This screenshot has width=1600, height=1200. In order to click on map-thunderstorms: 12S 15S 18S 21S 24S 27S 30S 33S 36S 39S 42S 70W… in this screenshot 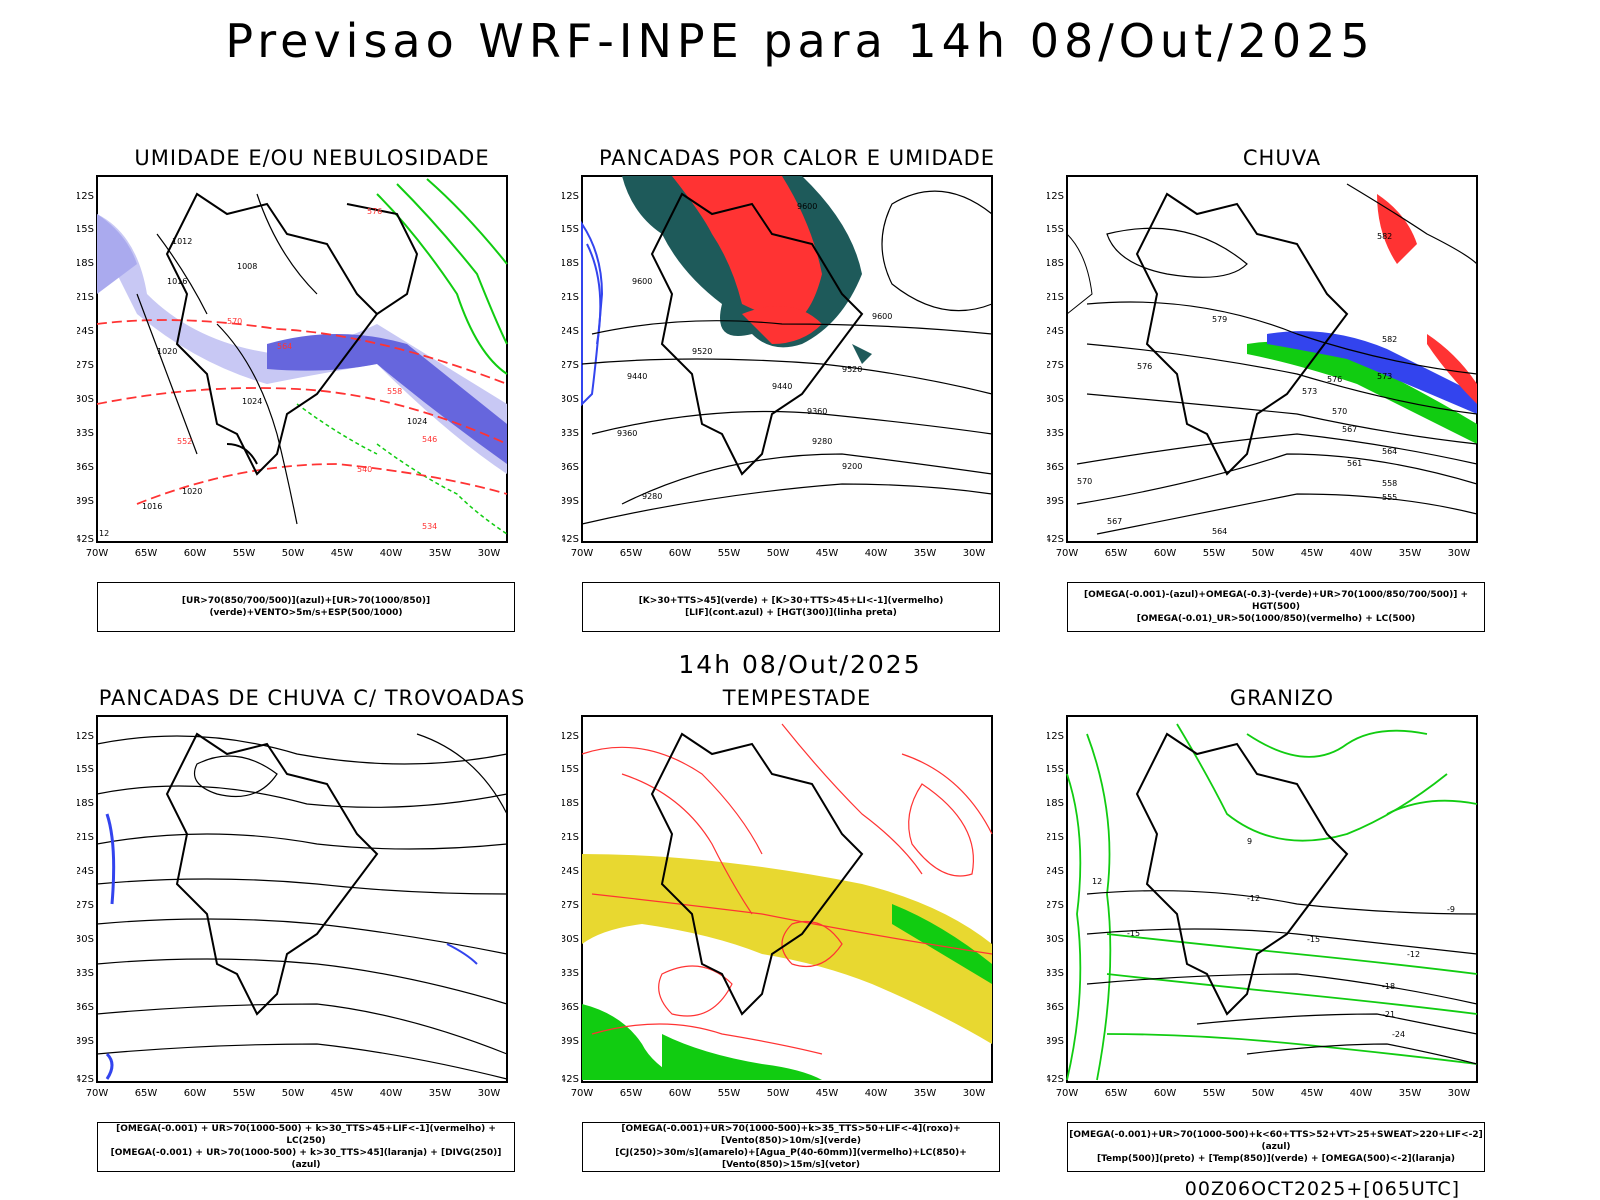, I will do `click(292, 907)`.